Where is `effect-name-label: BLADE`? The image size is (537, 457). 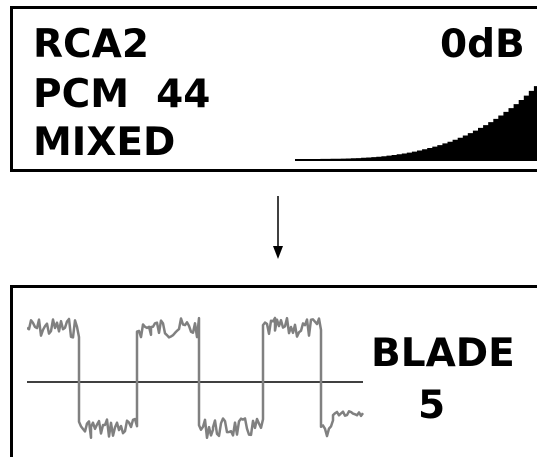
effect-name-label: BLADE is located at coordinates (443, 353).